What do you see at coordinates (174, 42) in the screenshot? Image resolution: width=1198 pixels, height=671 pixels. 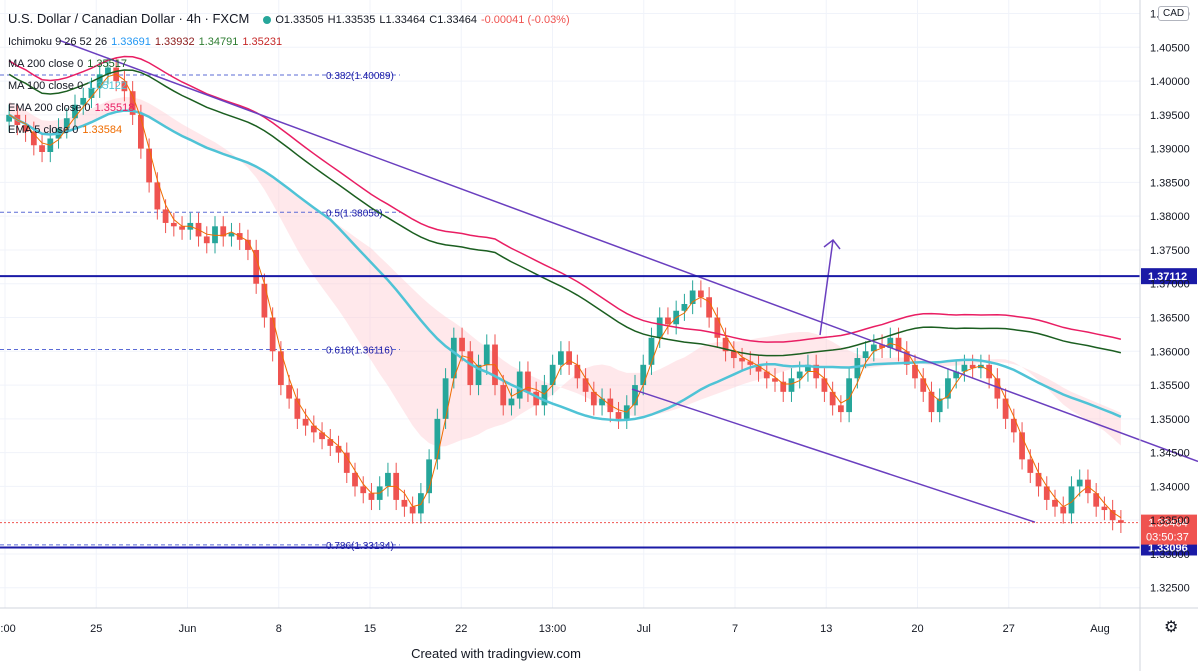 I see `indicator-value: 1.33932` at bounding box center [174, 42].